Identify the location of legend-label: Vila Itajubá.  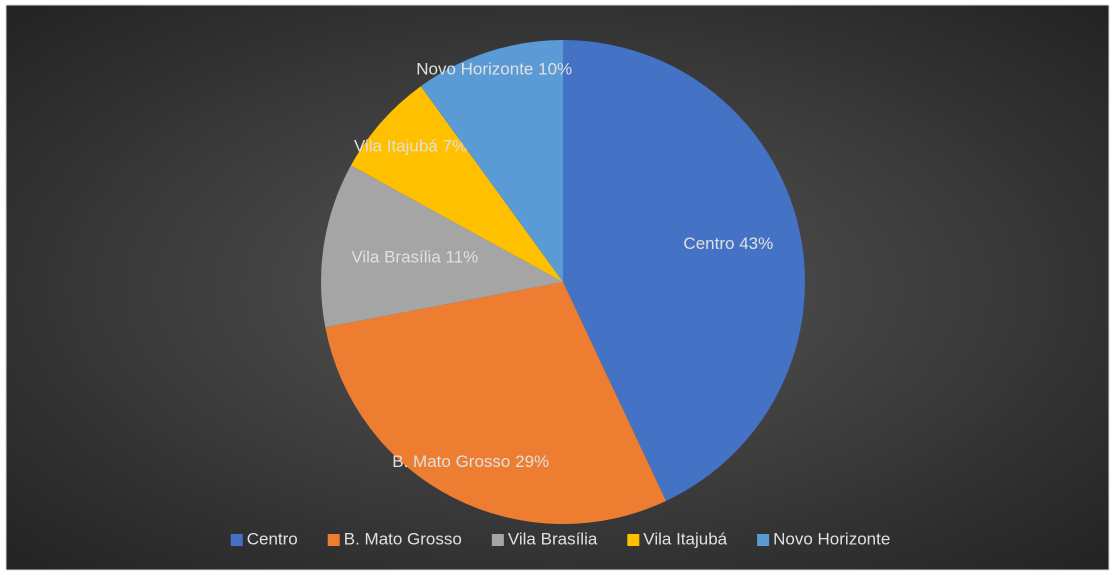
(685, 538).